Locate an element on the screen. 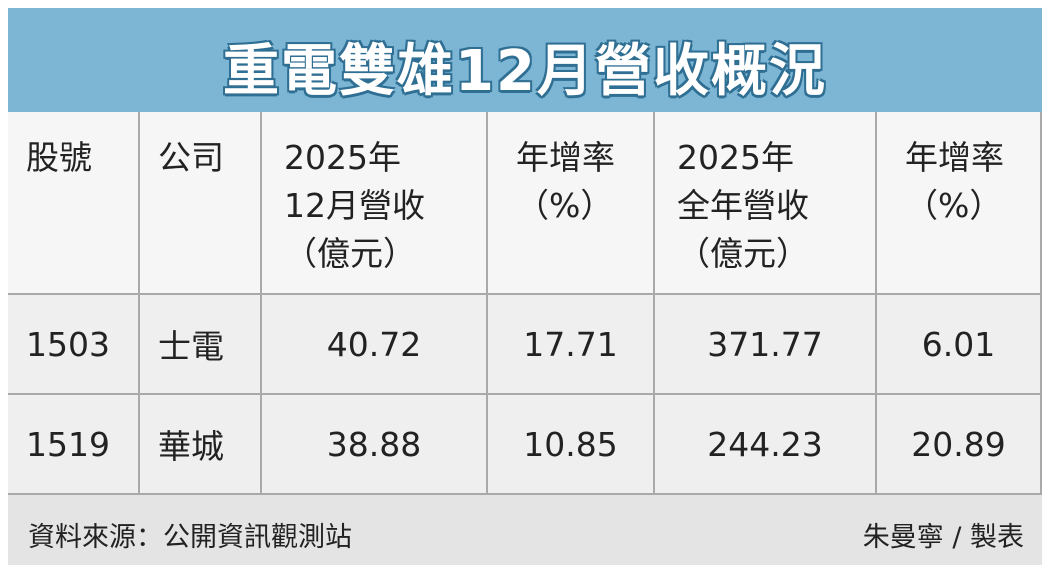 The image size is (1049, 570). cell-text: 40.72 is located at coordinates (374, 344).